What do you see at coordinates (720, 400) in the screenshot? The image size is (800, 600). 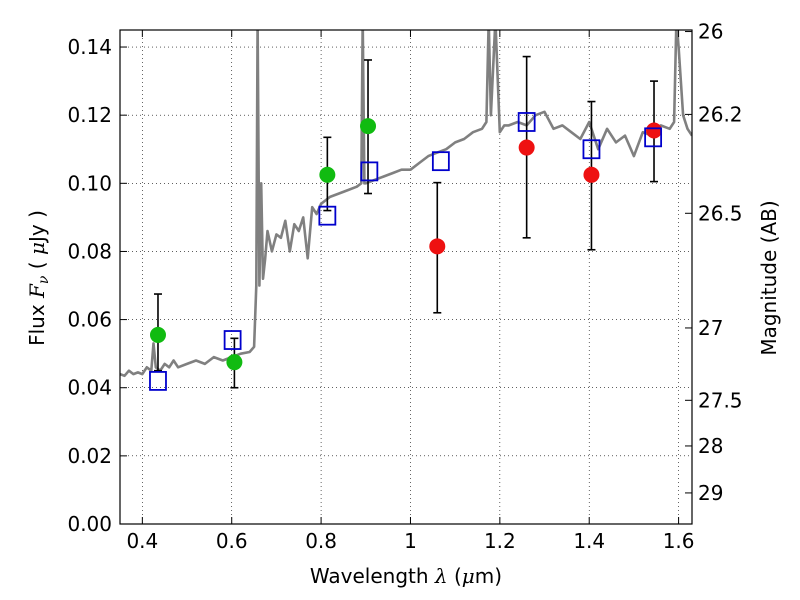 I see `y2-tick-label: 27.5` at bounding box center [720, 400].